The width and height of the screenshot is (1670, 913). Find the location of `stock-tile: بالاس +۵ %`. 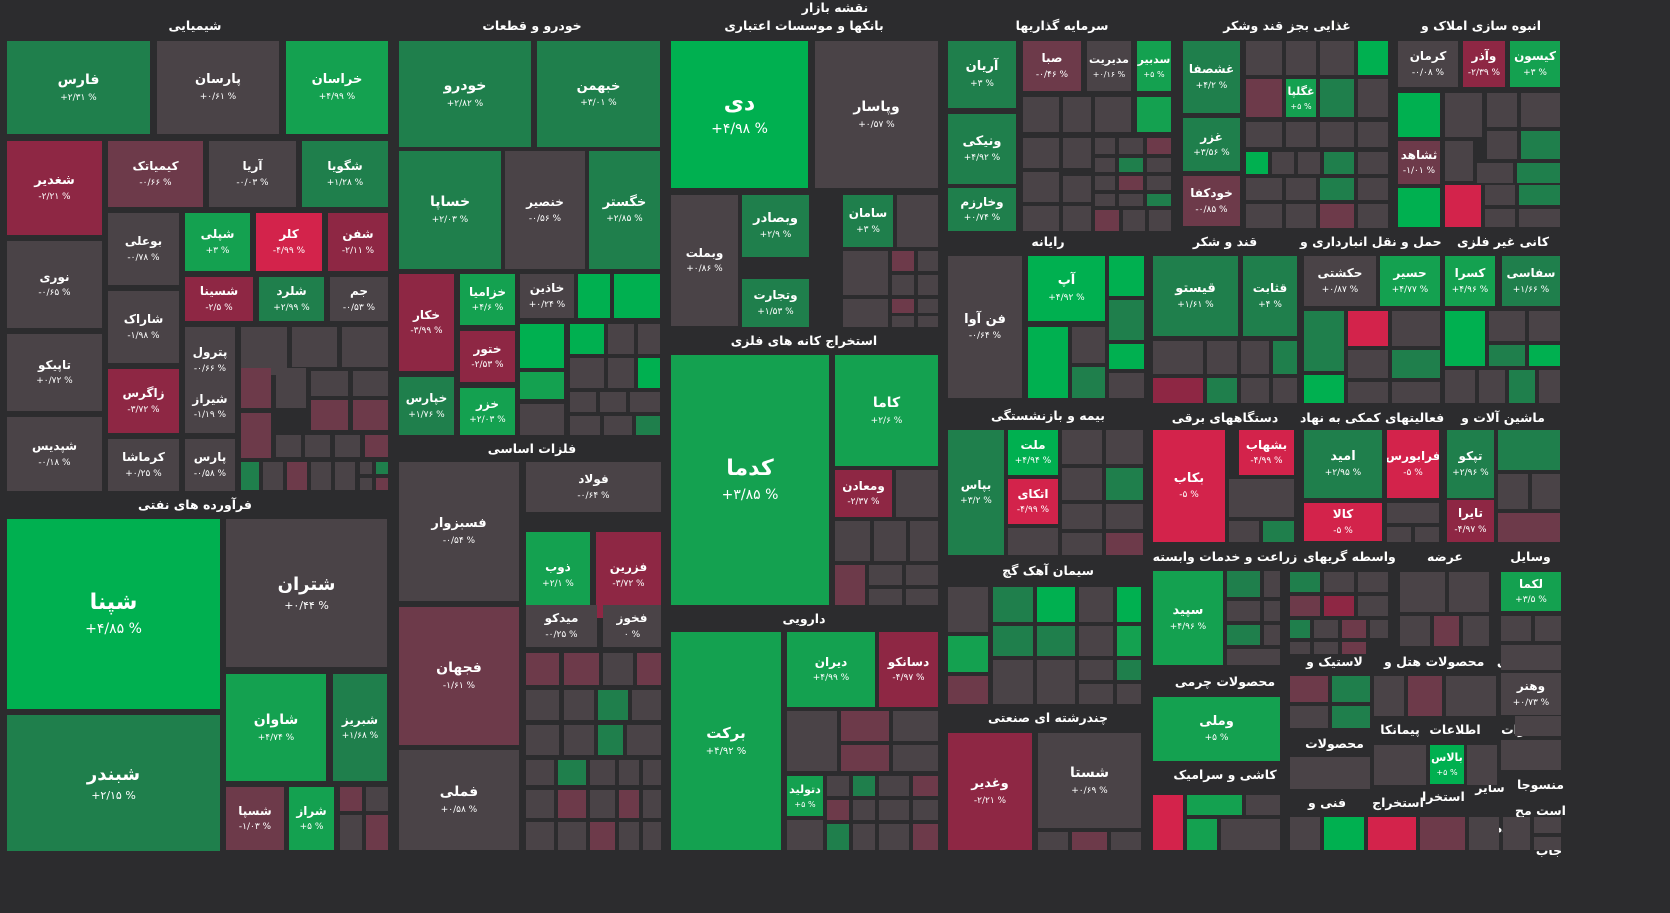

stock-tile: بالاس +۵ % is located at coordinates (1447, 764).